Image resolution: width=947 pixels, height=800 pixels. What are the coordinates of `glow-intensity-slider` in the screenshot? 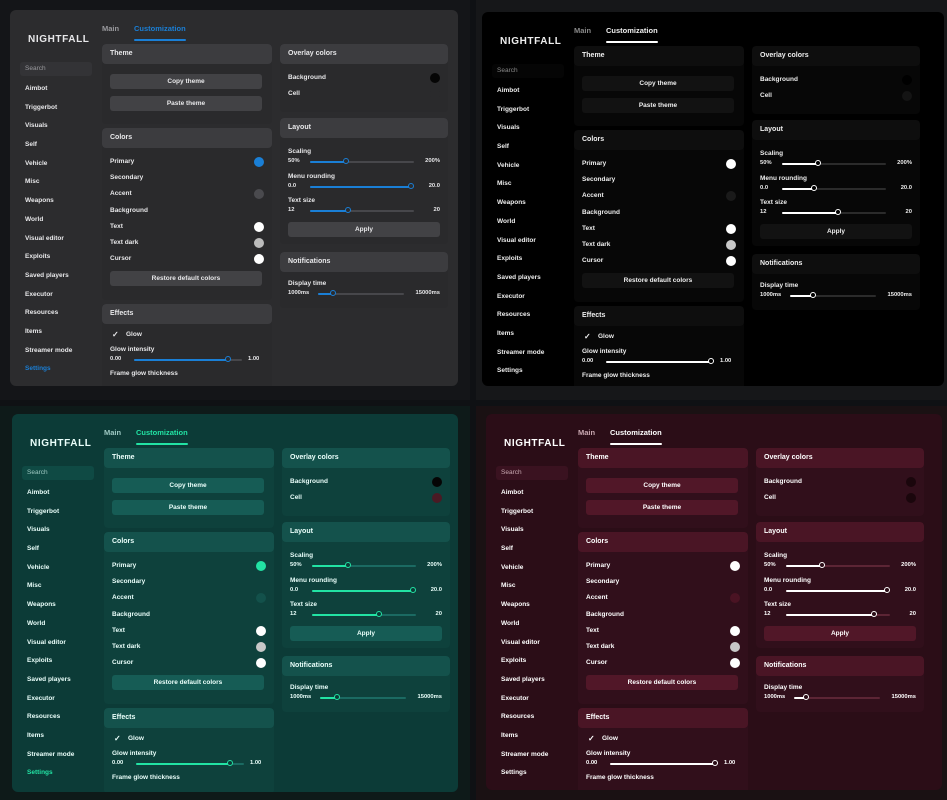 It's located at (660, 361).